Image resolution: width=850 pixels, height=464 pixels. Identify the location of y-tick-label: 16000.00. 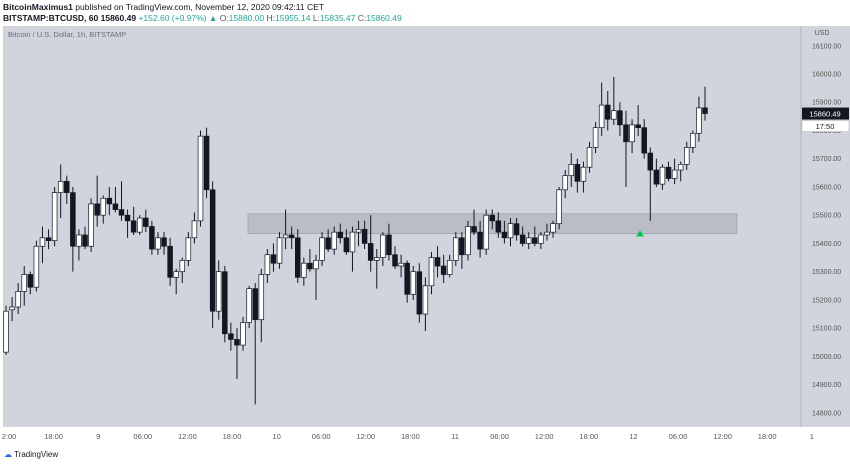
(826, 75).